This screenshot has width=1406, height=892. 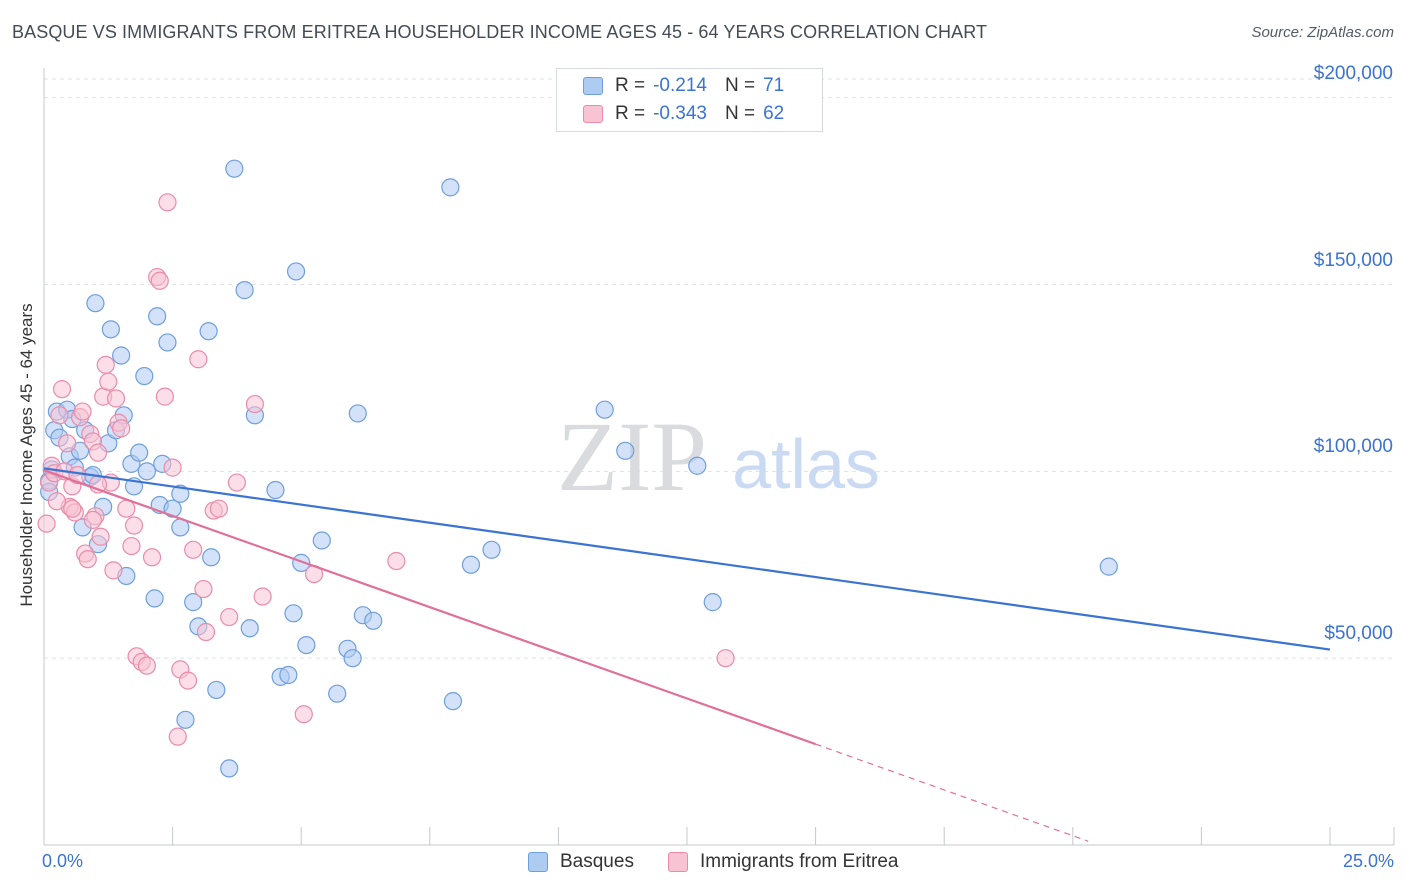 I want to click on stats-row-basques: R = -0.214 N = 71, so click(x=683, y=86).